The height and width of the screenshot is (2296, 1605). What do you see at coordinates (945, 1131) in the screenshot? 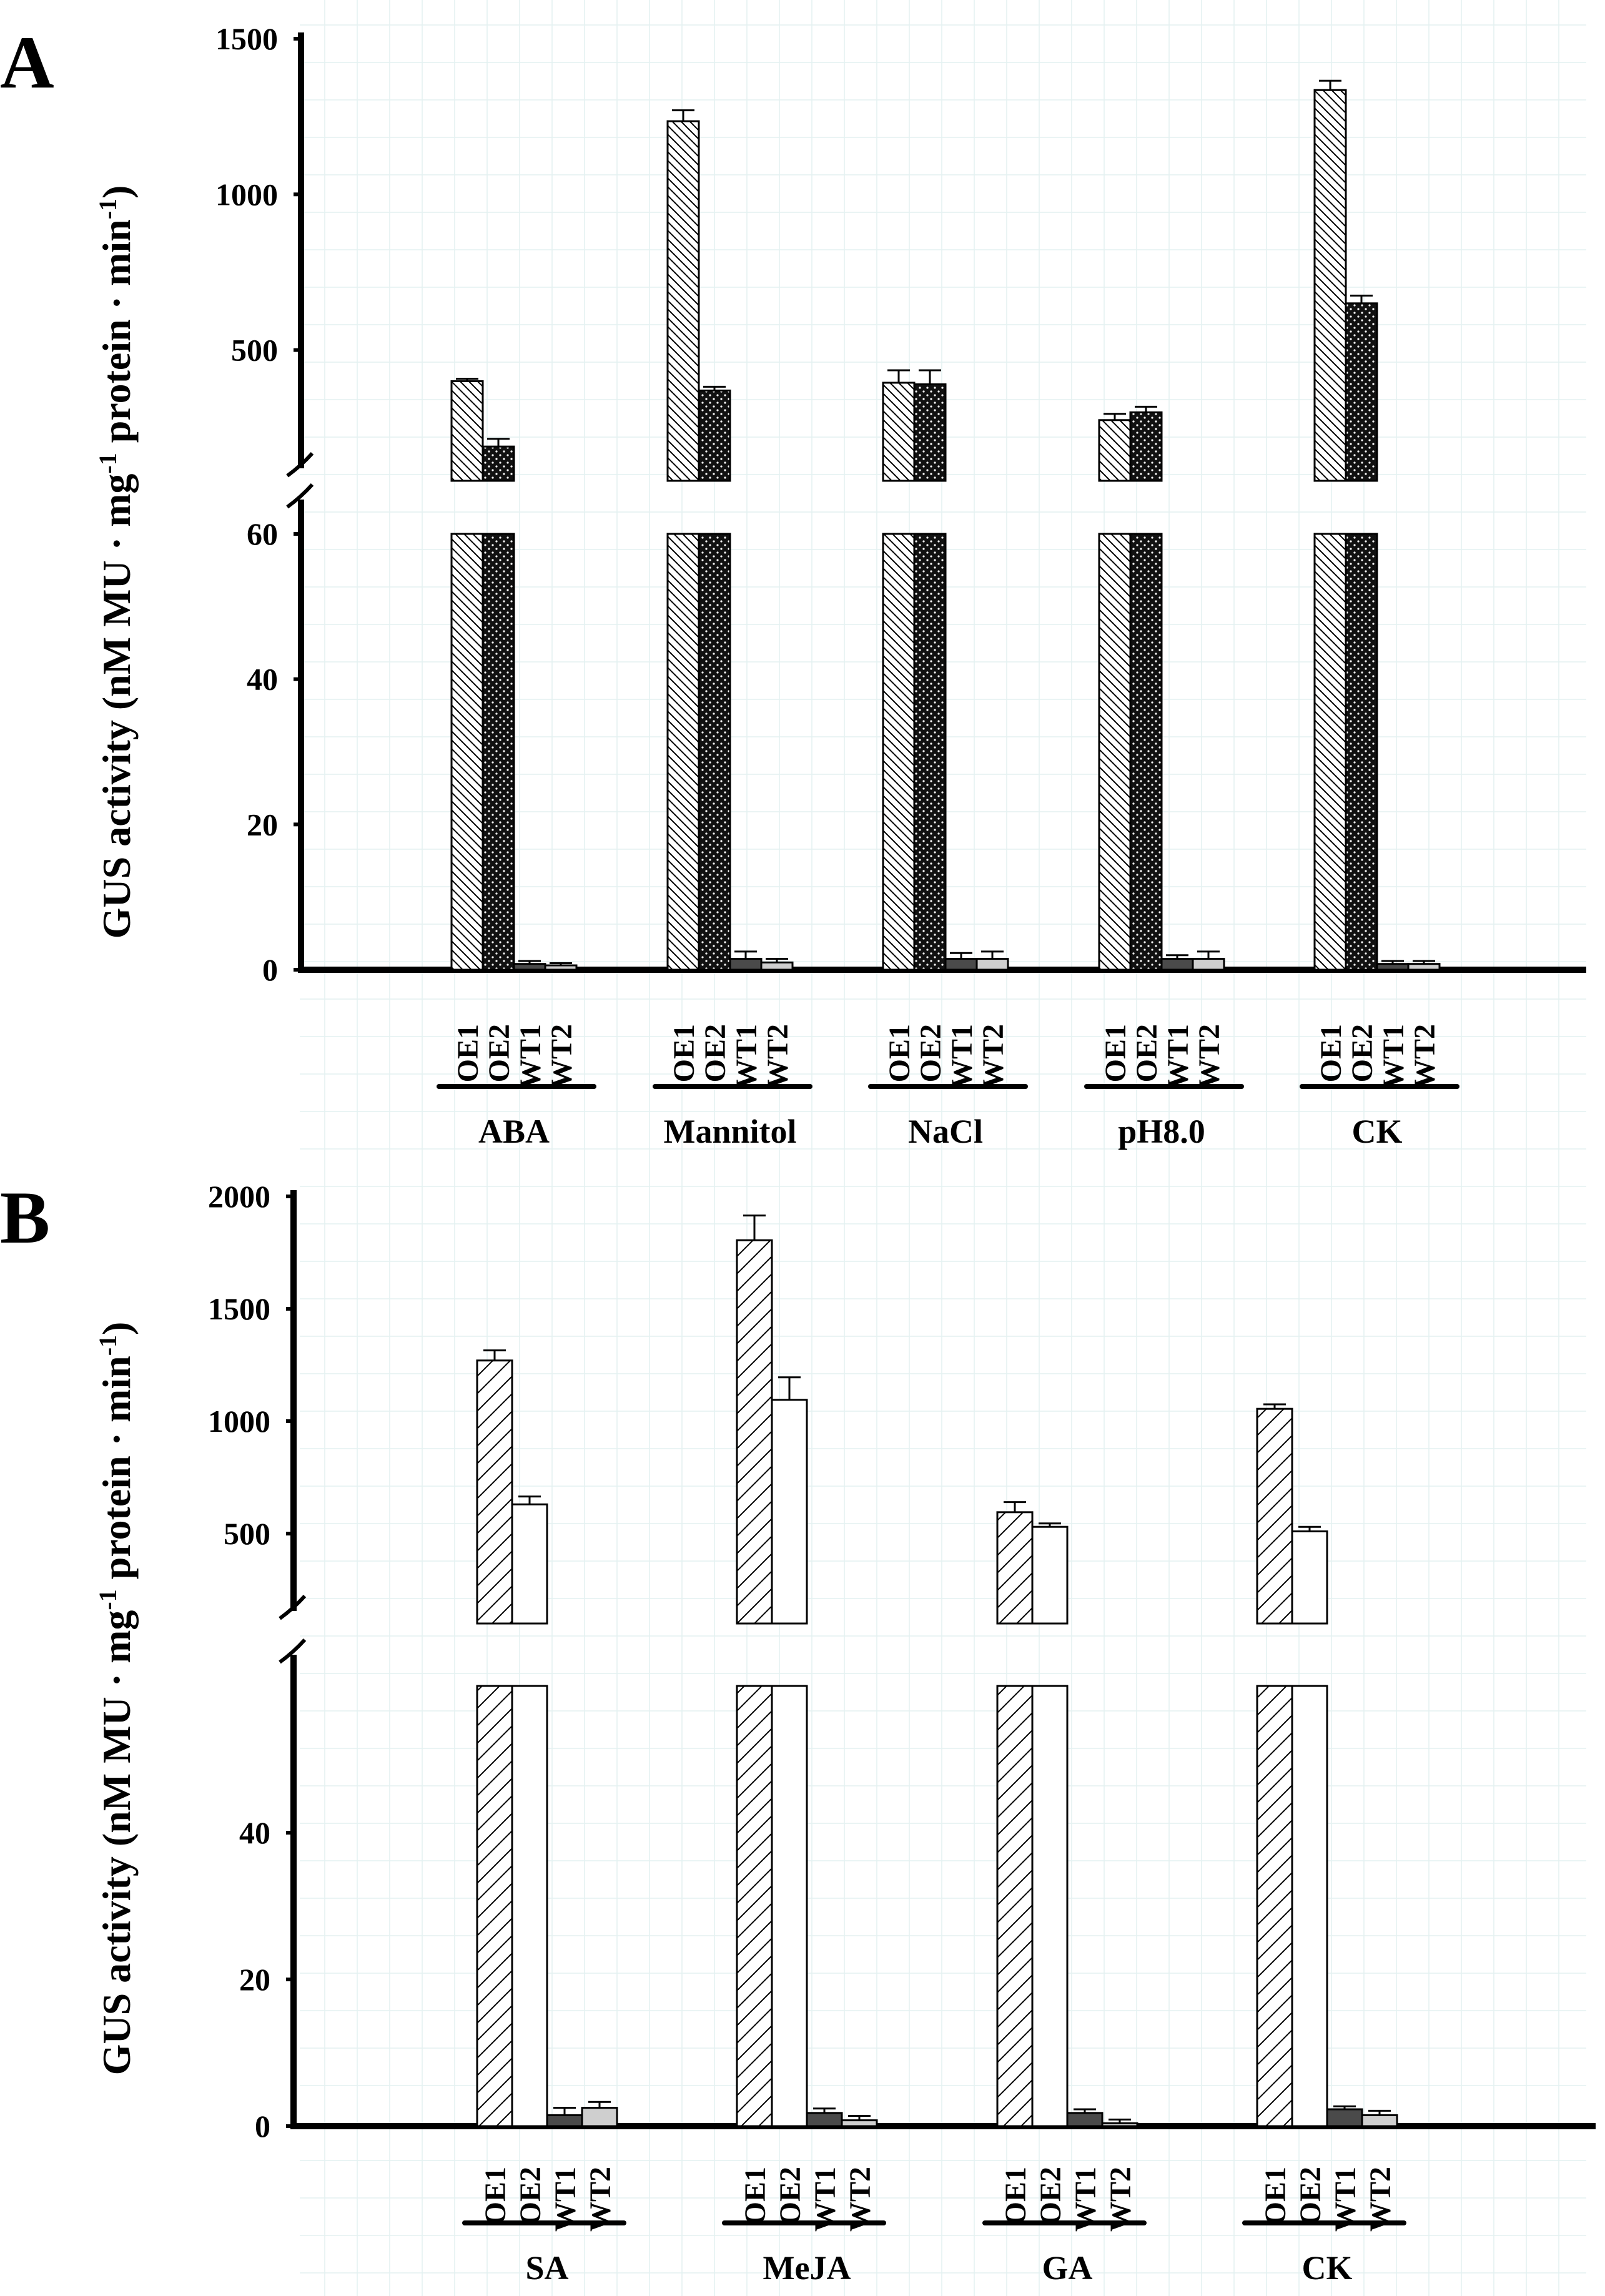
I see `category-label: NaCl` at bounding box center [945, 1131].